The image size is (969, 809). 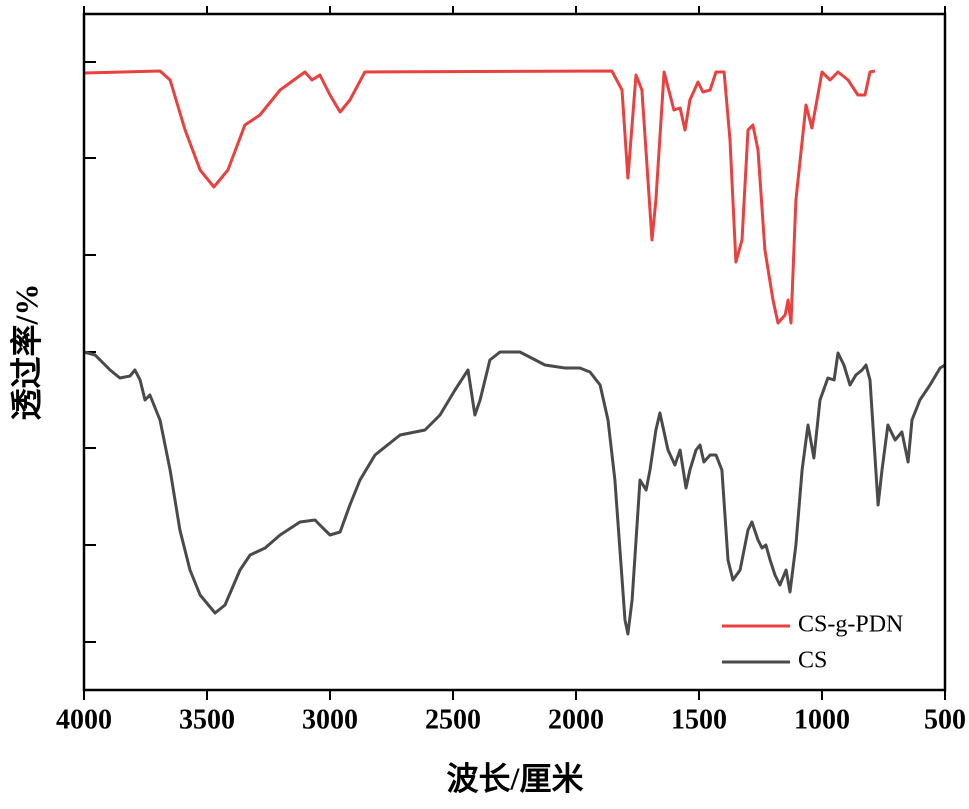 What do you see at coordinates (699, 719) in the screenshot?
I see `x-tick-label: 1500` at bounding box center [699, 719].